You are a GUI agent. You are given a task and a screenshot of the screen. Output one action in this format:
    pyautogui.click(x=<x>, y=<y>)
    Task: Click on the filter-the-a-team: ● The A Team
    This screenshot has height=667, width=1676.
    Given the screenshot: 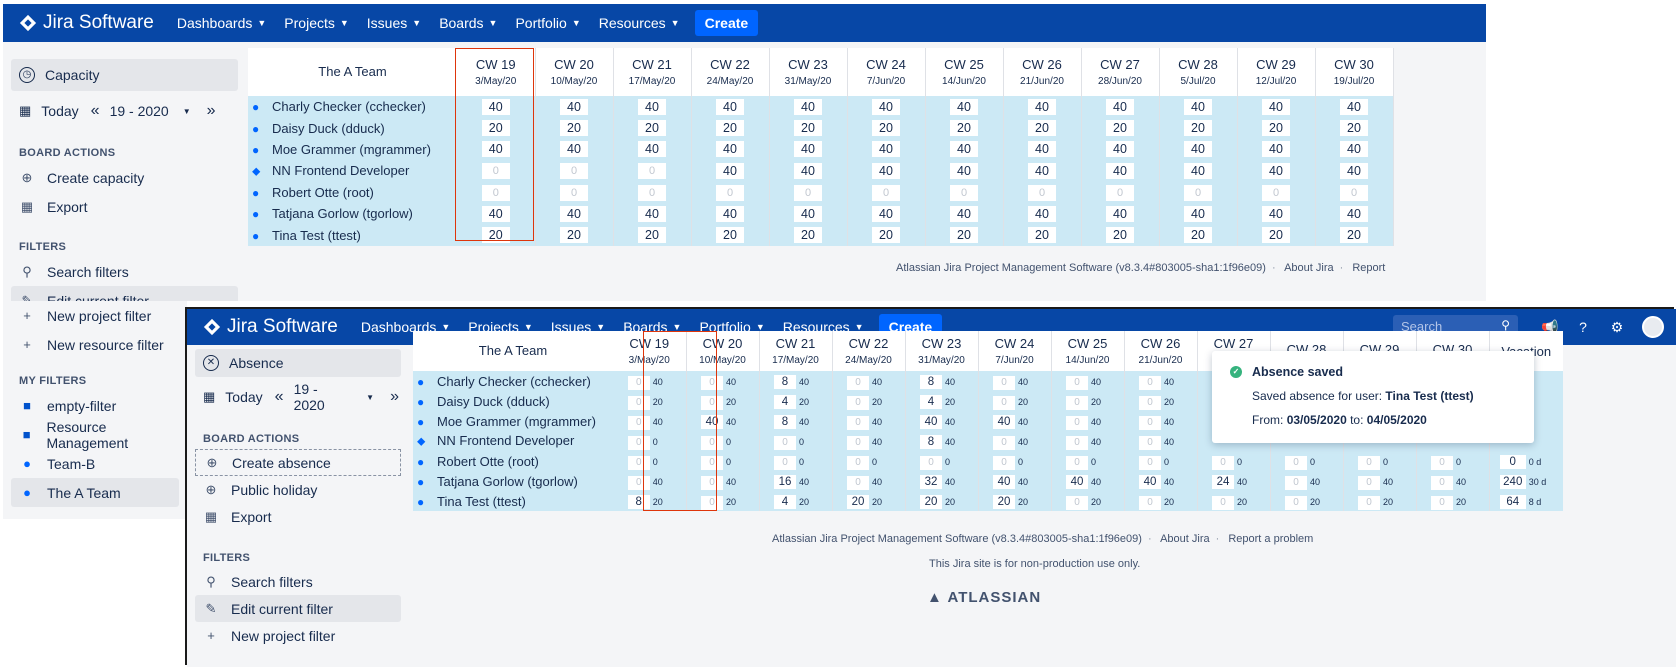 What is the action you would take?
    pyautogui.click(x=95, y=492)
    